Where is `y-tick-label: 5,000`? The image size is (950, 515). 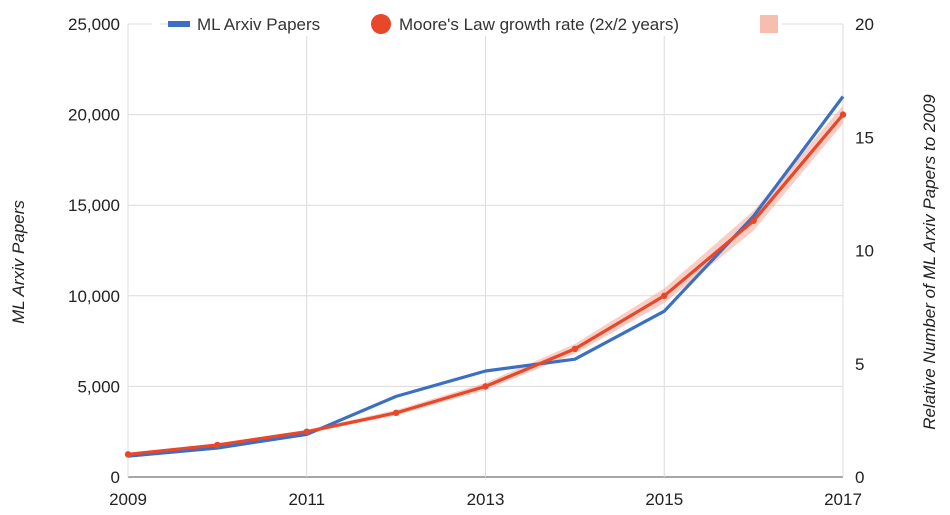
y-tick-label: 5,000 is located at coordinates (98, 386).